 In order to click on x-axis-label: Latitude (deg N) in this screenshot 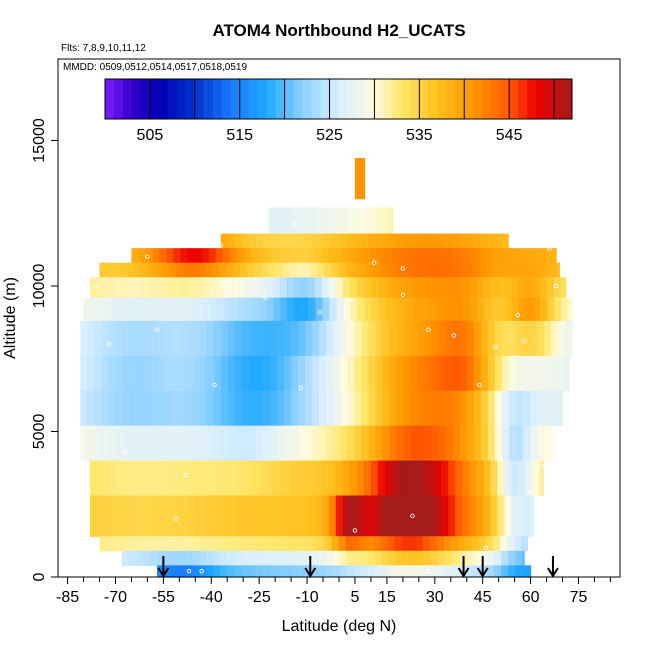, I will do `click(339, 626)`.